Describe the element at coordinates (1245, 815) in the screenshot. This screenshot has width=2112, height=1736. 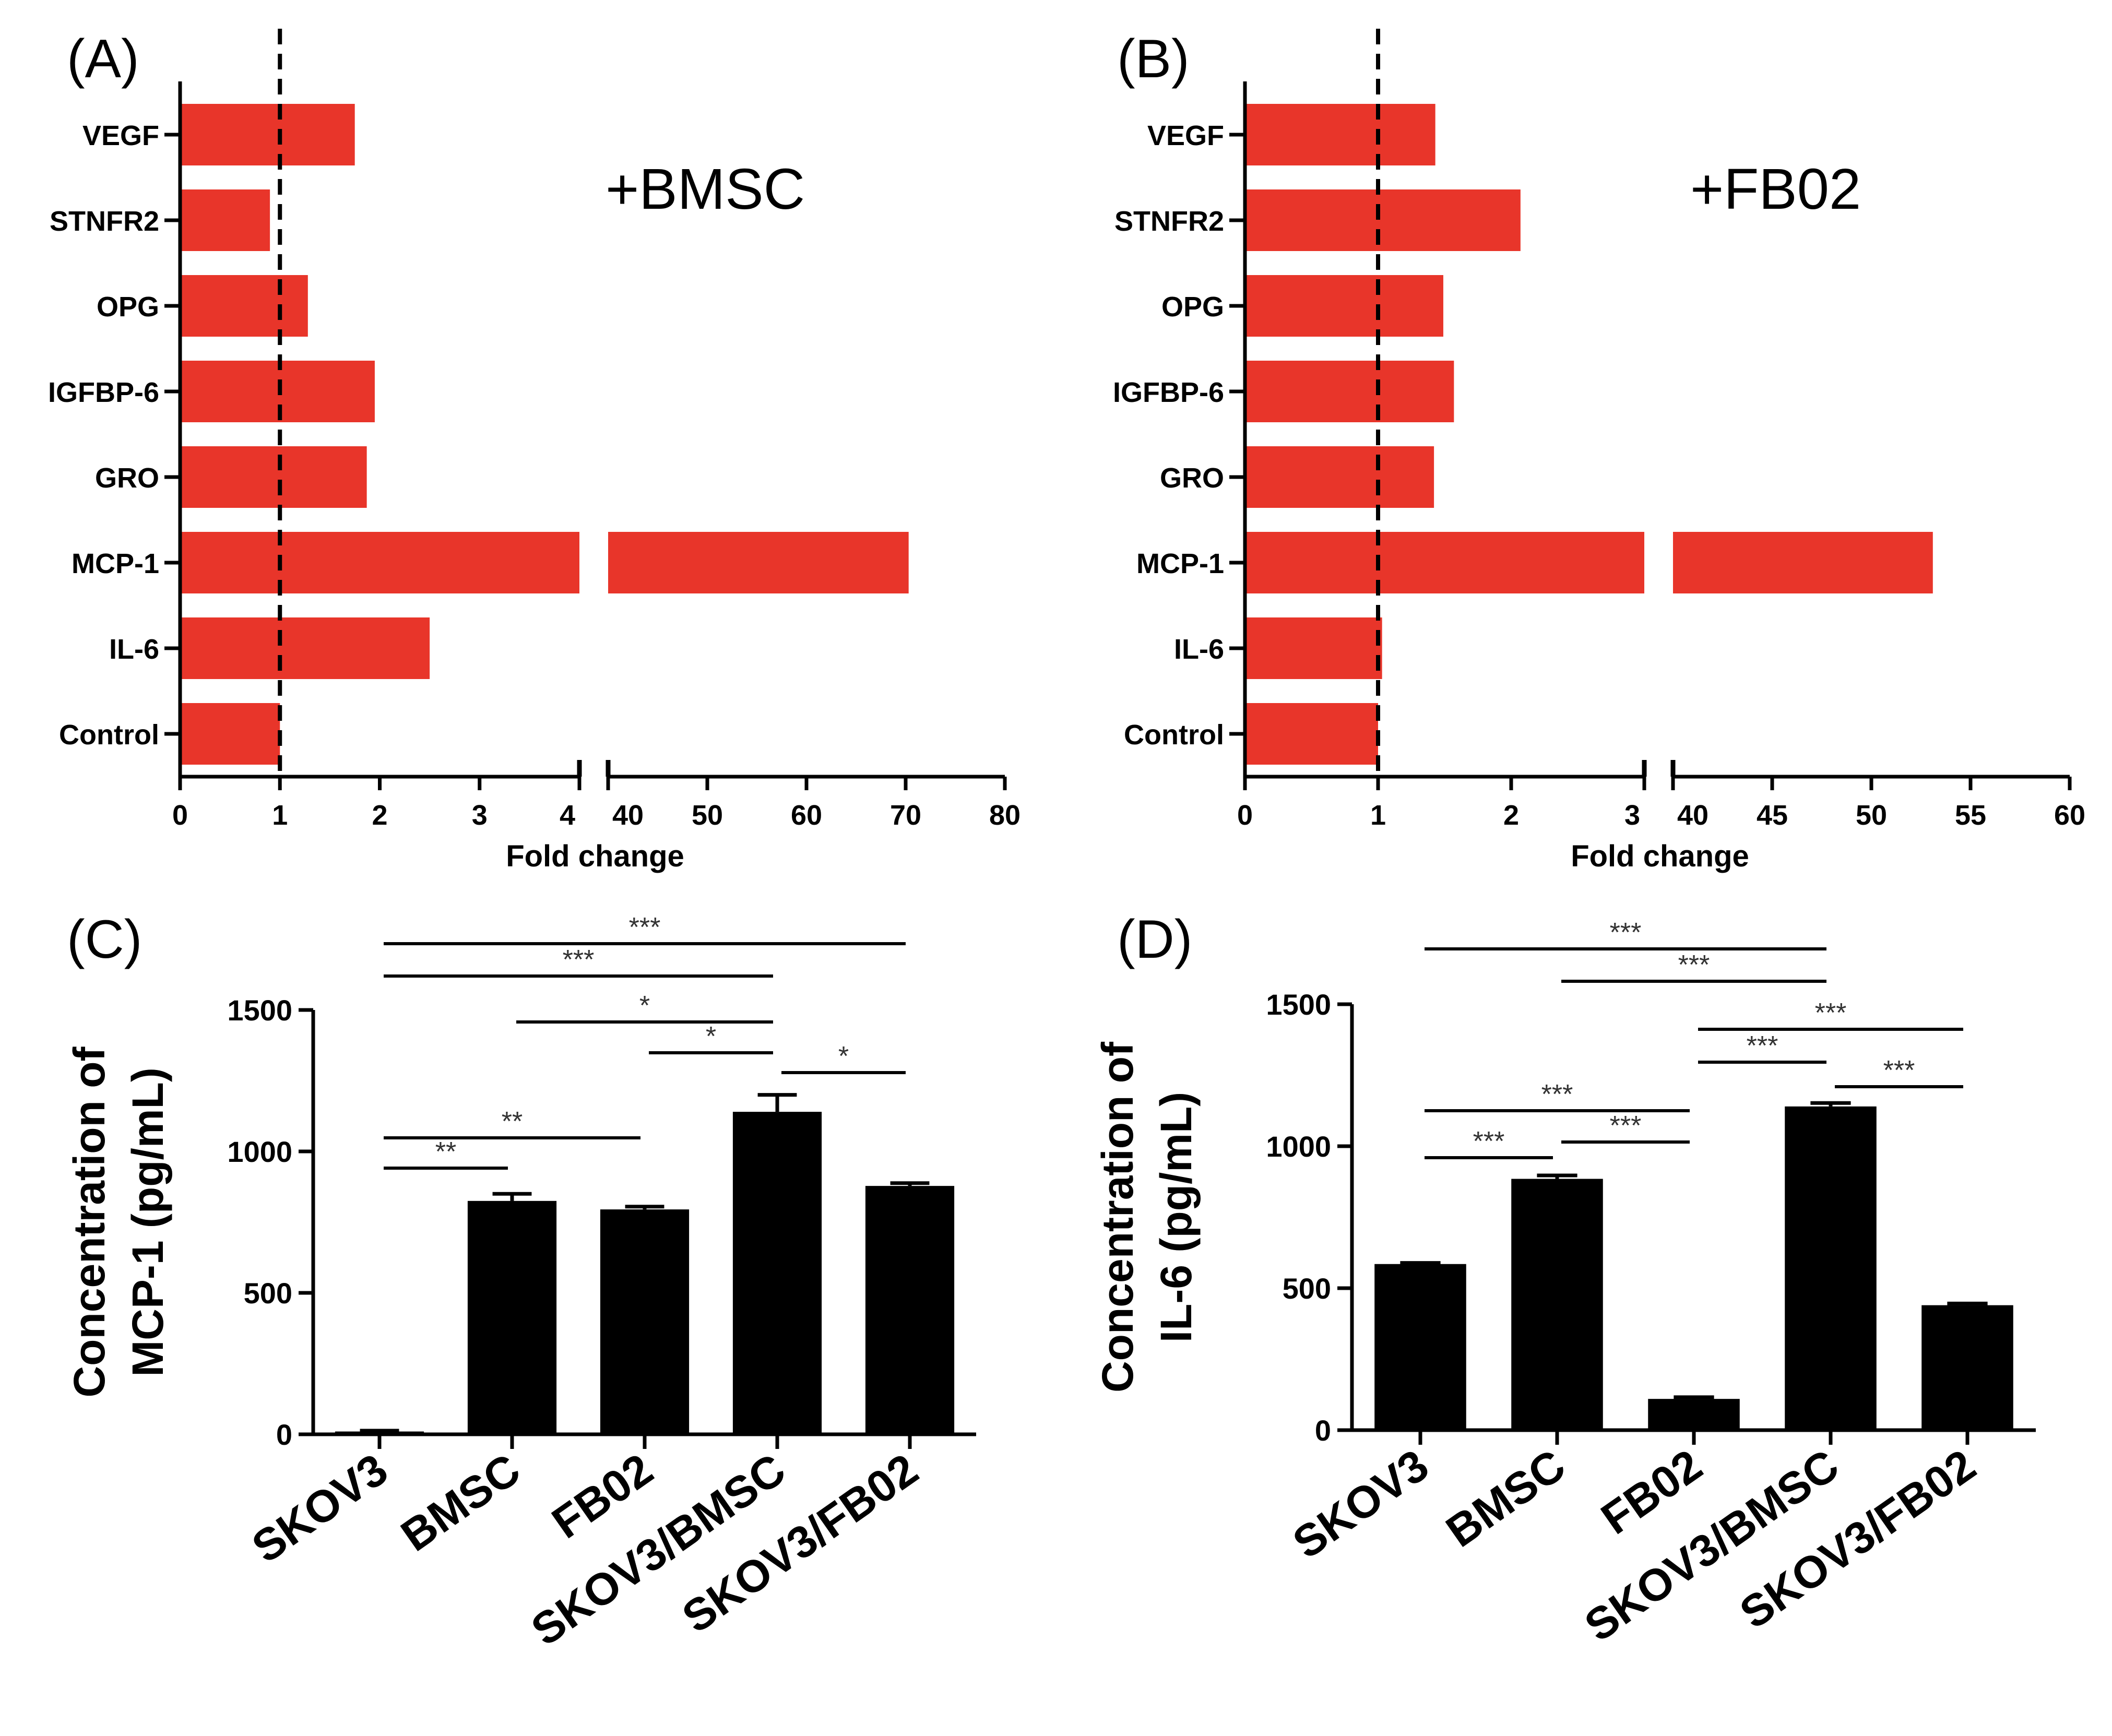
I see `x-tick-label: 0` at that location.